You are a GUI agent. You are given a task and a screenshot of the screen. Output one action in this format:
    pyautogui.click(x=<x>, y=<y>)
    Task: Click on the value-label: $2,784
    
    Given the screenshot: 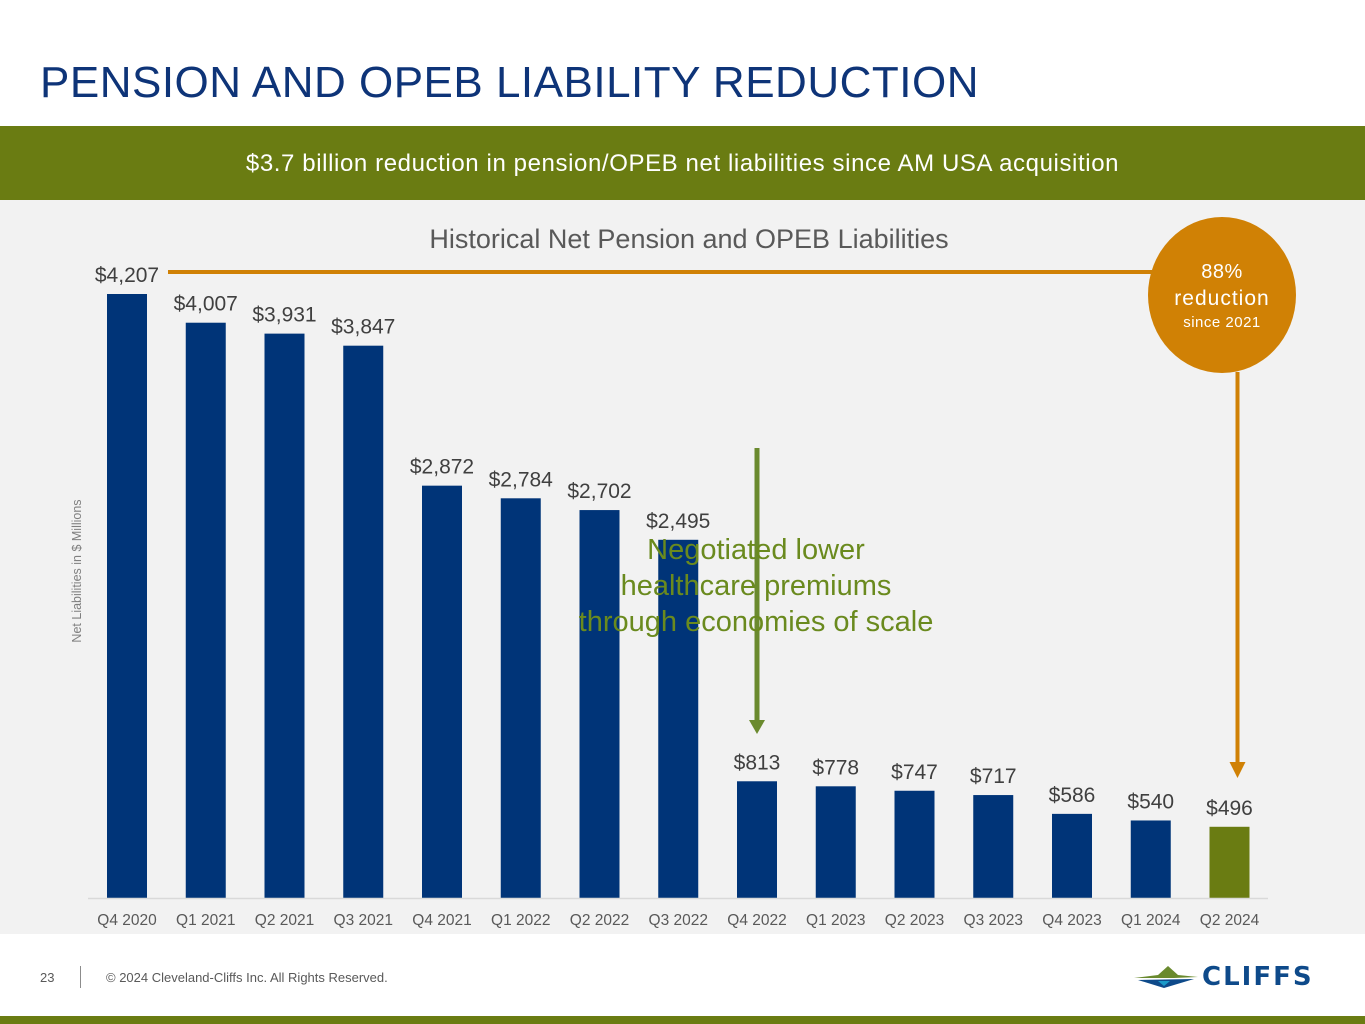 What is the action you would take?
    pyautogui.click(x=521, y=479)
    